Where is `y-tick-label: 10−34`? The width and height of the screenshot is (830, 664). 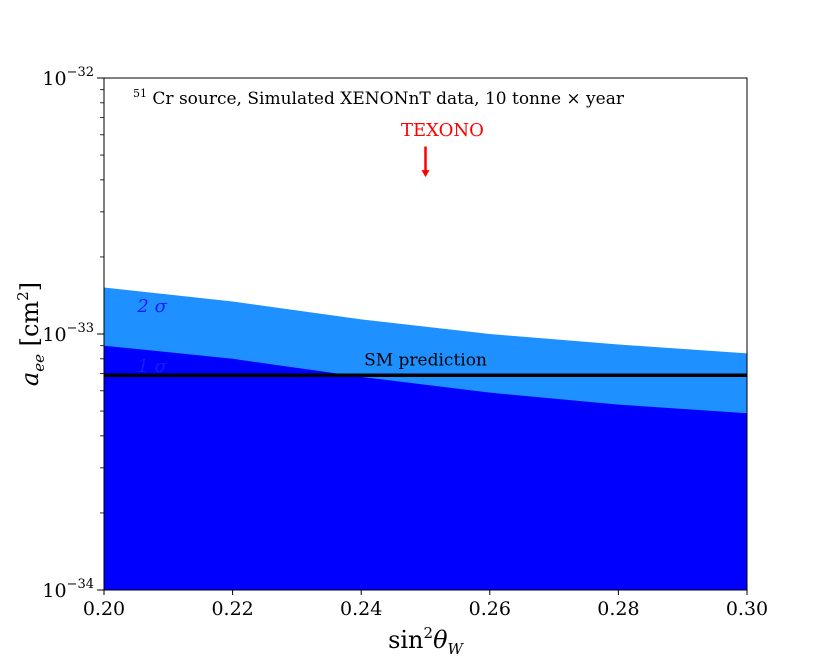 y-tick-label: 10−34 is located at coordinates (68, 589).